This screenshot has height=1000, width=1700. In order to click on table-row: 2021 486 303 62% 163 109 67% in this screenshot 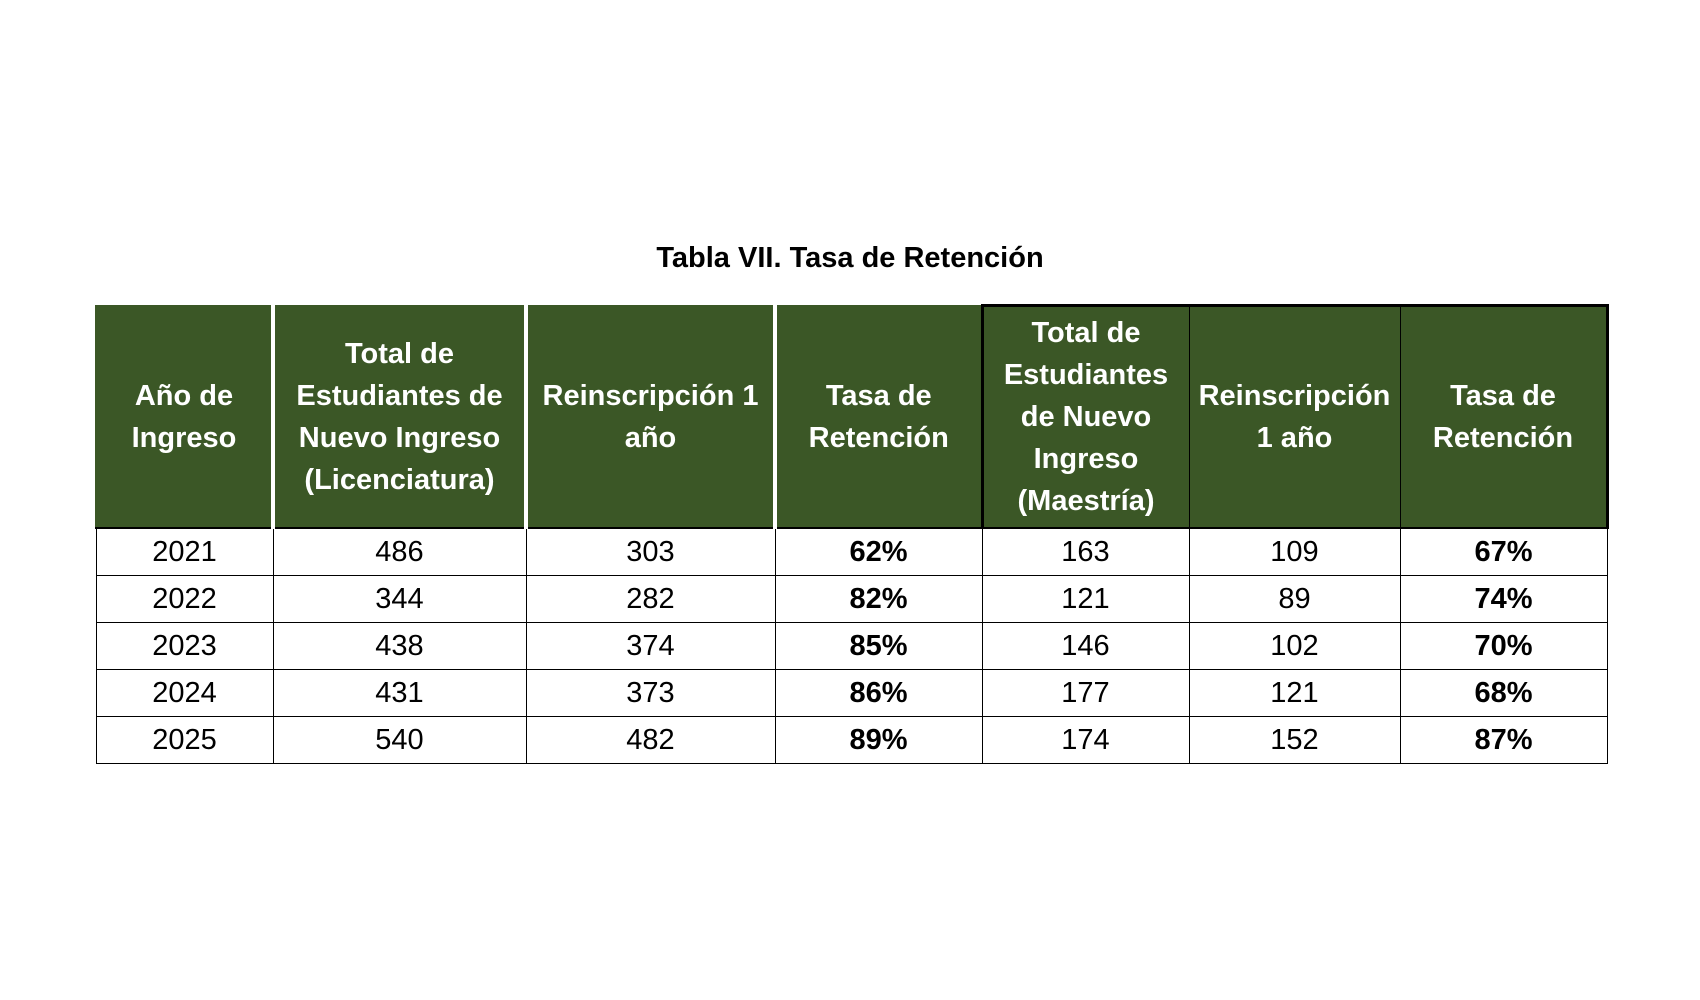, I will do `click(851, 551)`.